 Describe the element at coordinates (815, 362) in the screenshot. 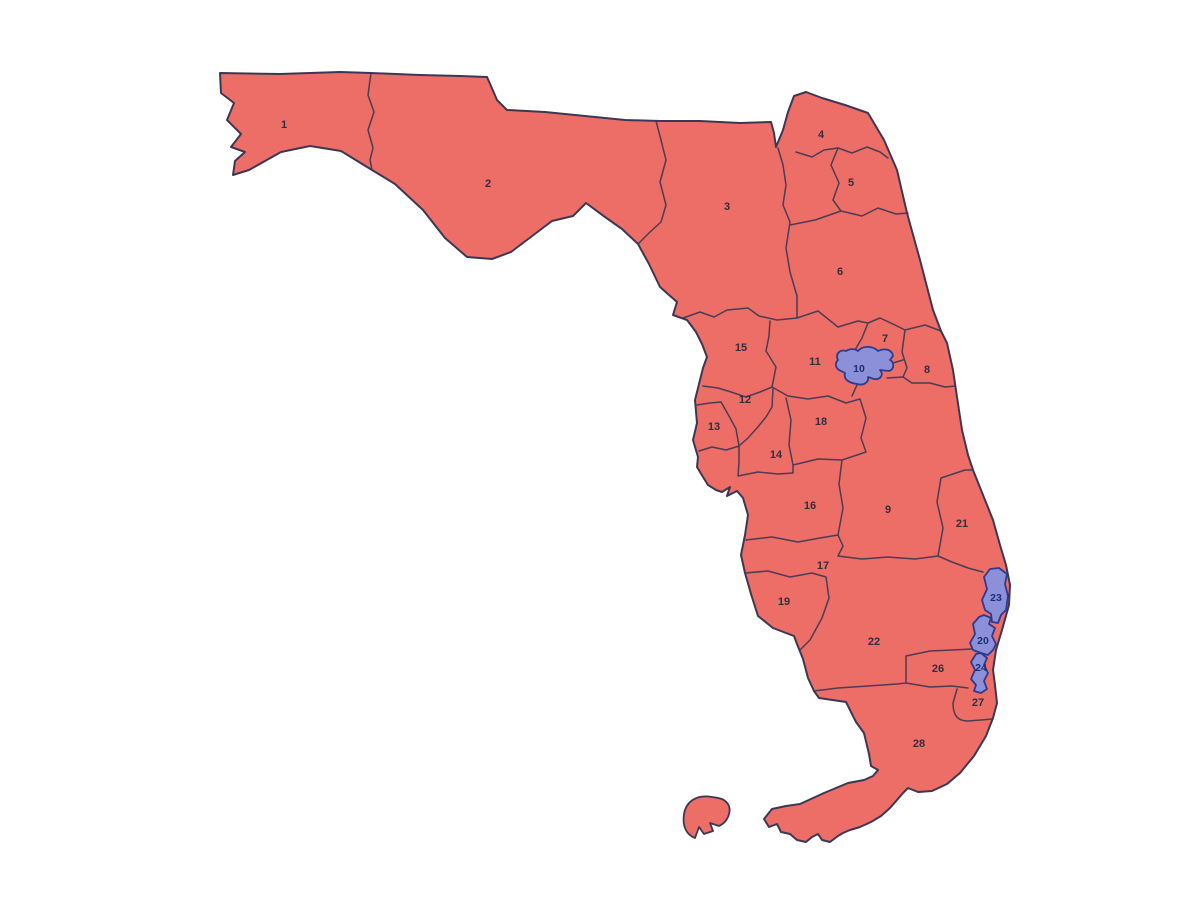

I see `district-label-11: 11` at that location.